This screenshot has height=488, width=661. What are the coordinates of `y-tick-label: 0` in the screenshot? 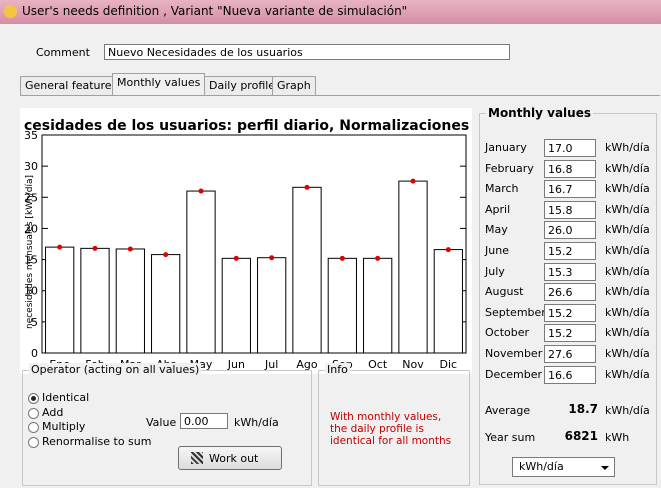 It's located at (34, 353).